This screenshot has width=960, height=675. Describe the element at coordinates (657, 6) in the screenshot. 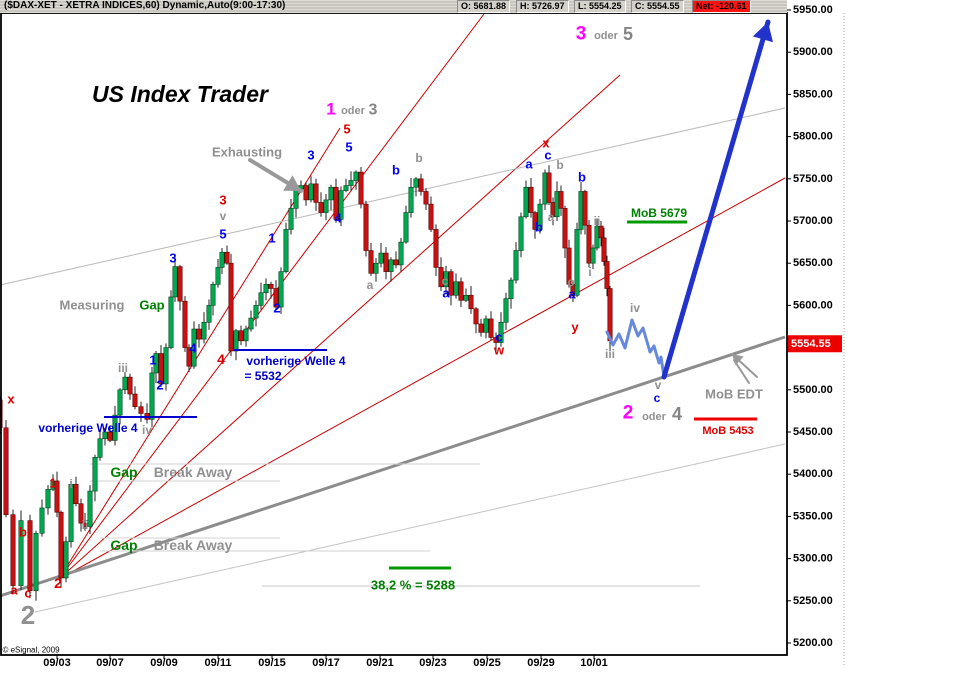

I see `close-value: C: 5554.55` at that location.